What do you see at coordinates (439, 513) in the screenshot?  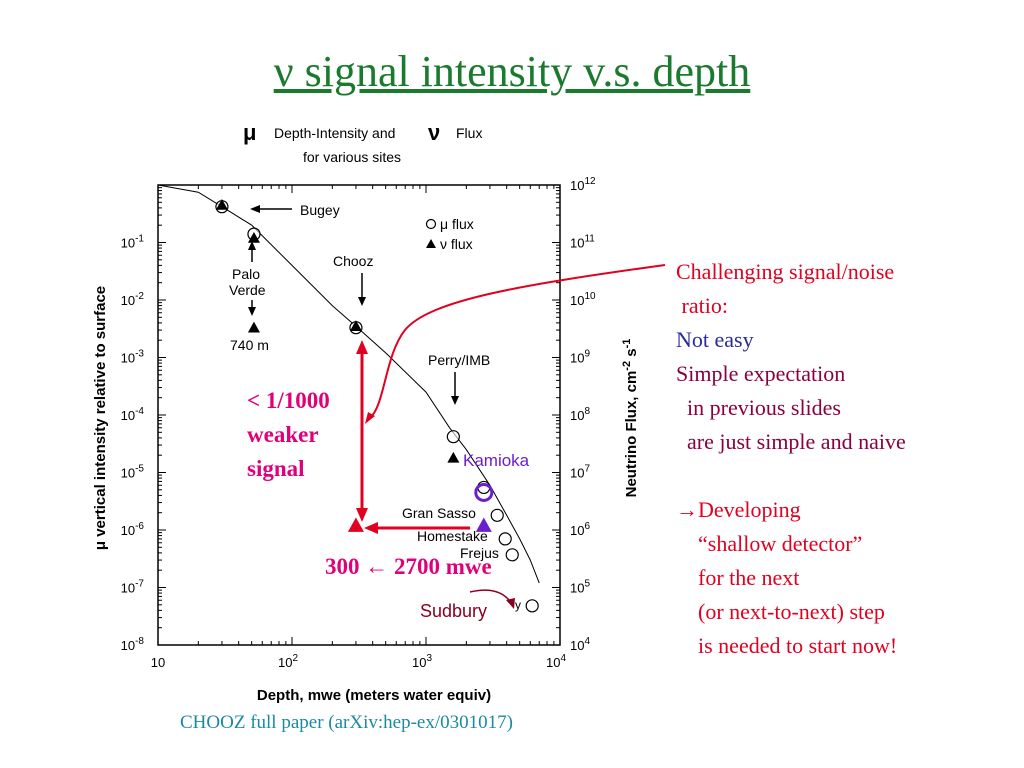 I see `site-label-gran-sasso: Gran Sasso` at bounding box center [439, 513].